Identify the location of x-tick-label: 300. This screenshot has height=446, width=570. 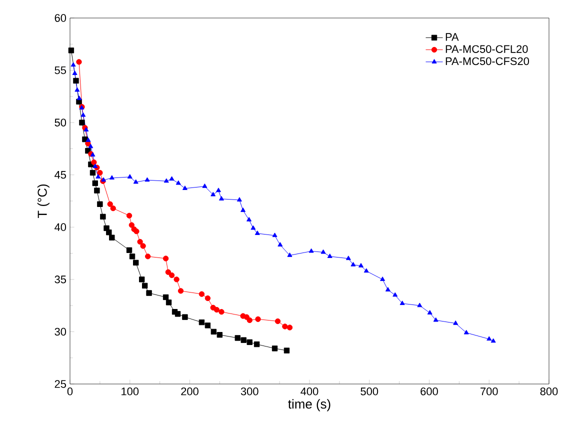
(249, 392).